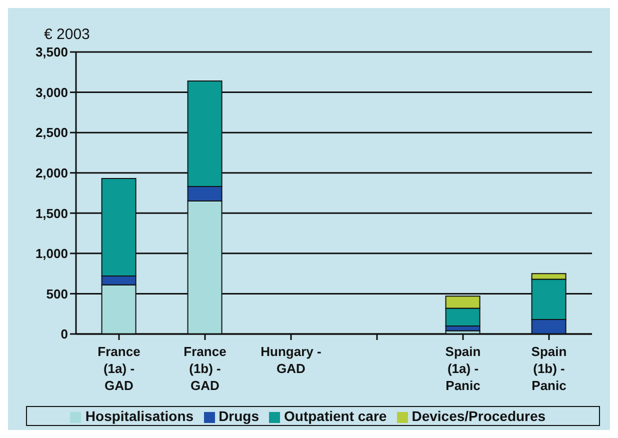 Image resolution: width=618 pixels, height=438 pixels. Describe the element at coordinates (67, 34) in the screenshot. I see `y-axis-title: € 2003` at that location.